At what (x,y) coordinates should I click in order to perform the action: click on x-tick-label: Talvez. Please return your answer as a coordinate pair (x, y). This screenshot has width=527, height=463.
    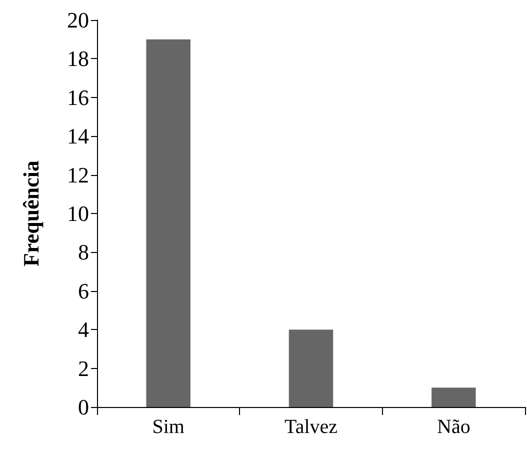
    Looking at the image, I should click on (311, 427).